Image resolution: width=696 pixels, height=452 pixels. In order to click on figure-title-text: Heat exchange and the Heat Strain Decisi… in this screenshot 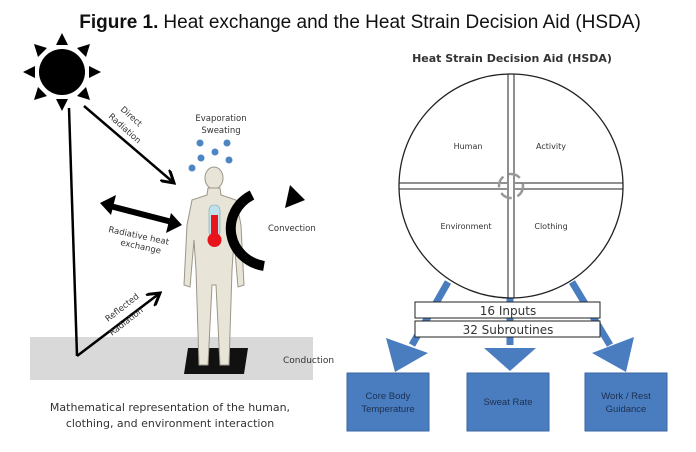, I will do `click(401, 22)`.